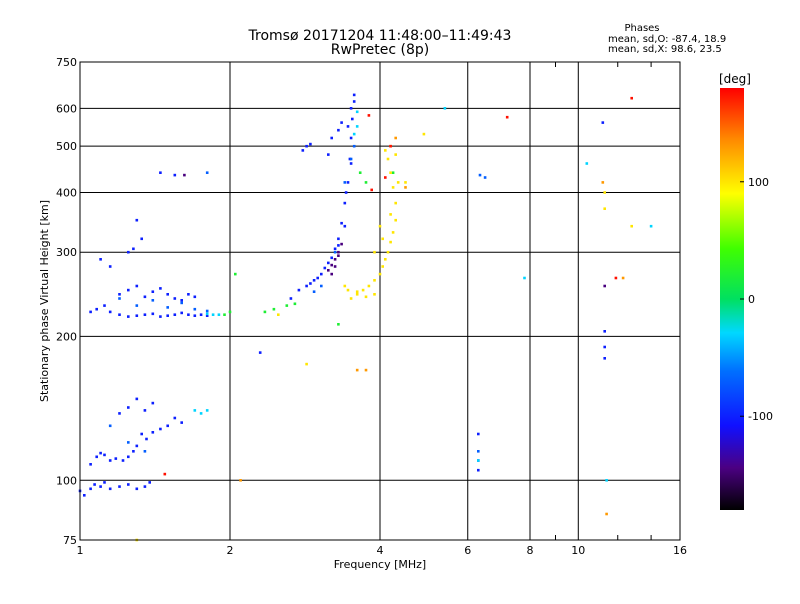  I want to click on phases-title: Phases, so click(641, 28).